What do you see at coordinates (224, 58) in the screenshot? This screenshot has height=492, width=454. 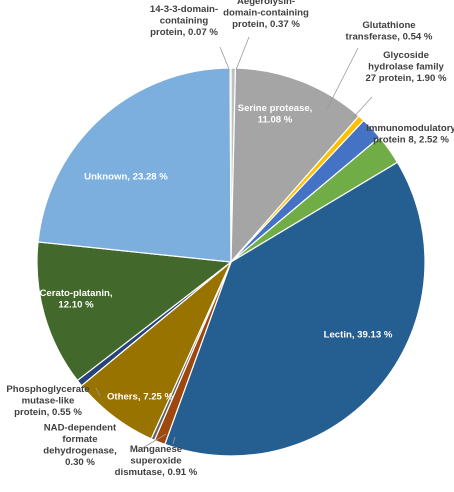 I see `leader-line-14-3-3-domain-containing-protein` at bounding box center [224, 58].